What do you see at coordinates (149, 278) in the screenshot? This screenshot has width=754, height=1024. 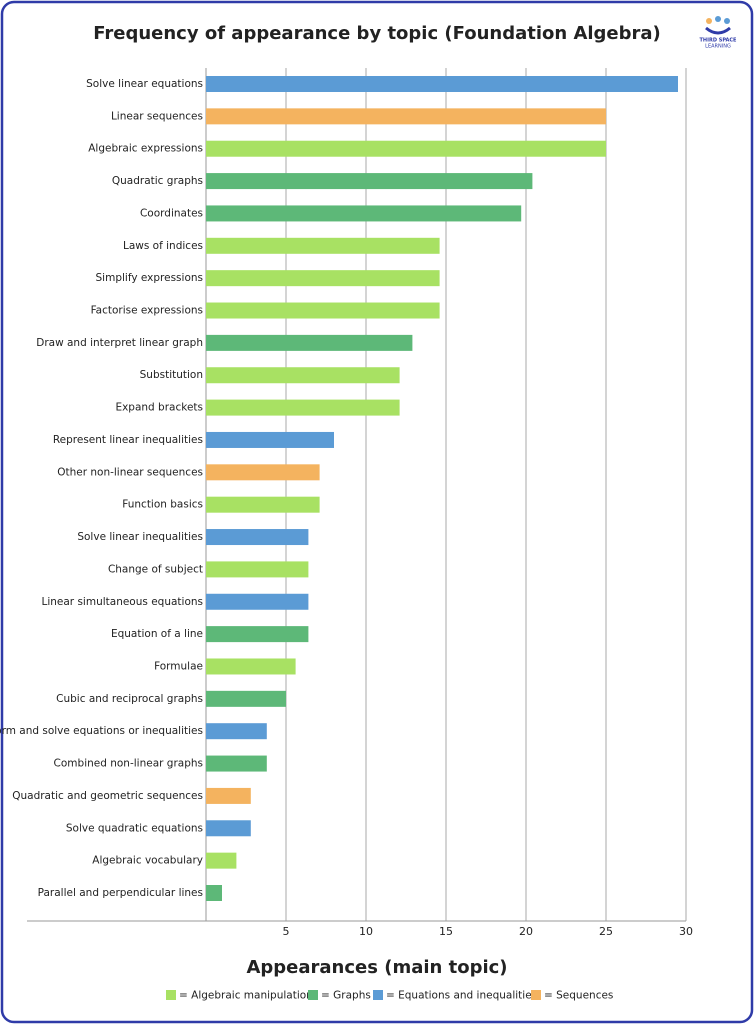 I see `y-tick-label: Simplify expressions` at bounding box center [149, 278].